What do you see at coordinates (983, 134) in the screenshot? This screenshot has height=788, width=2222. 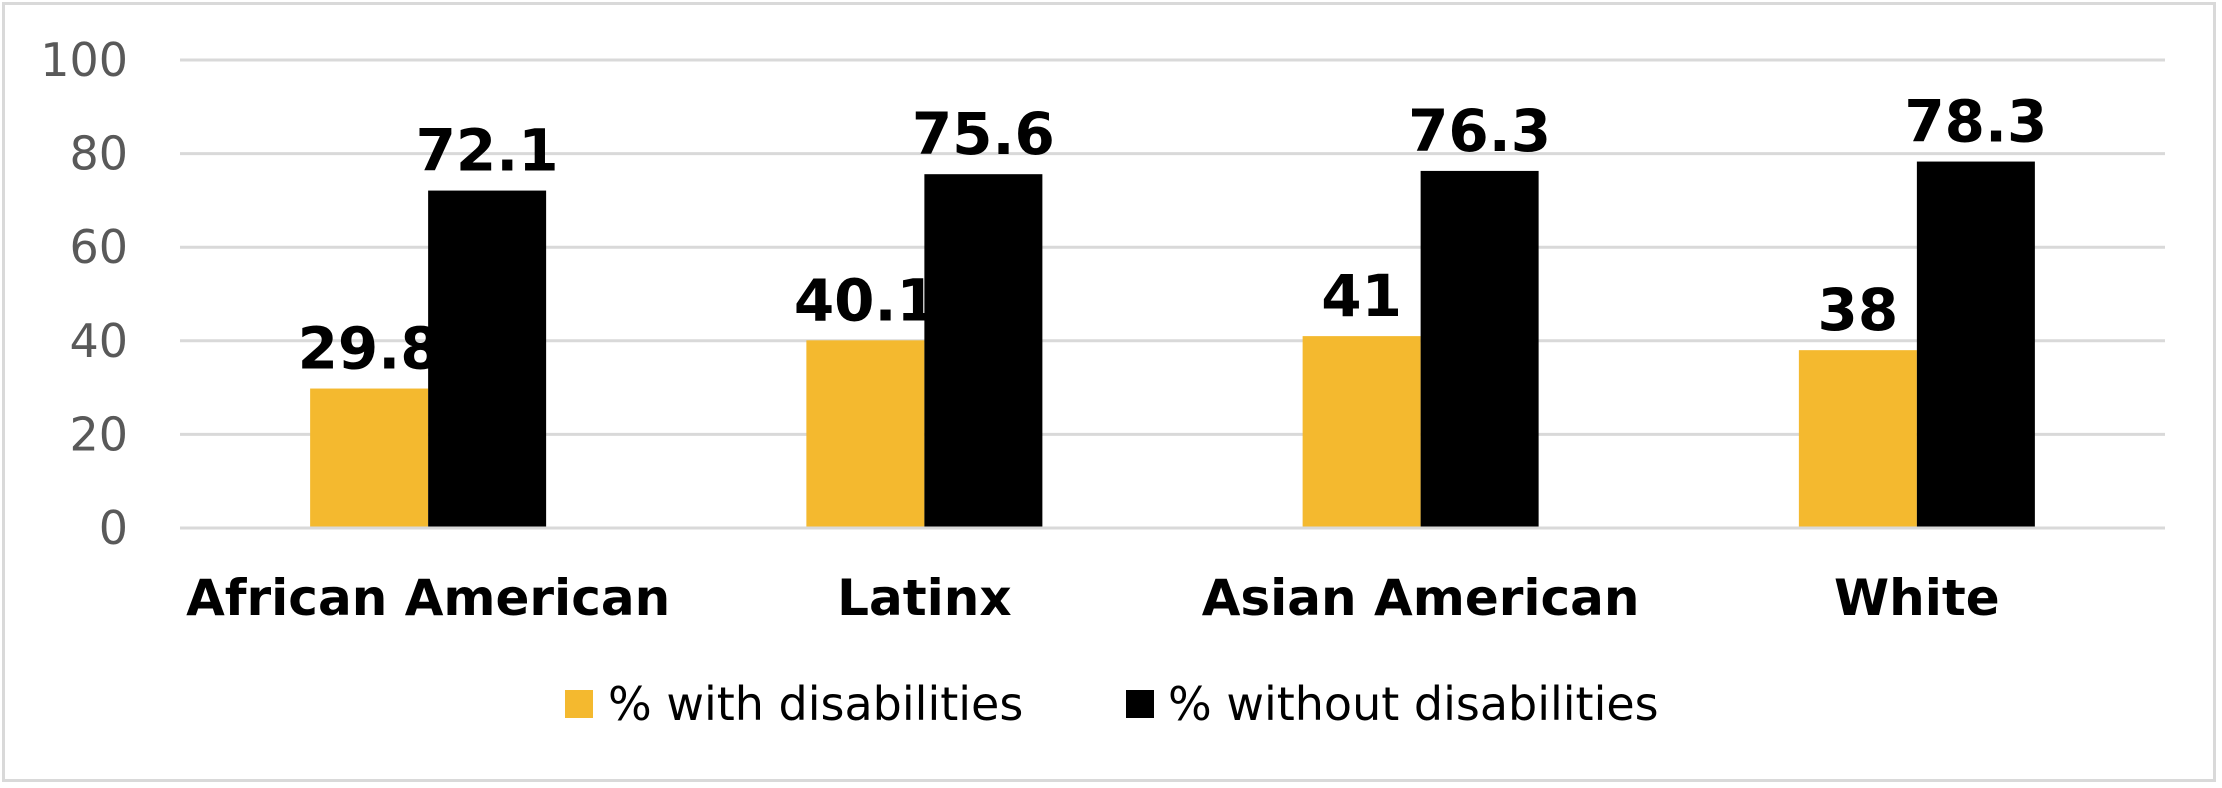 I see `data-label: 75.6` at bounding box center [983, 134].